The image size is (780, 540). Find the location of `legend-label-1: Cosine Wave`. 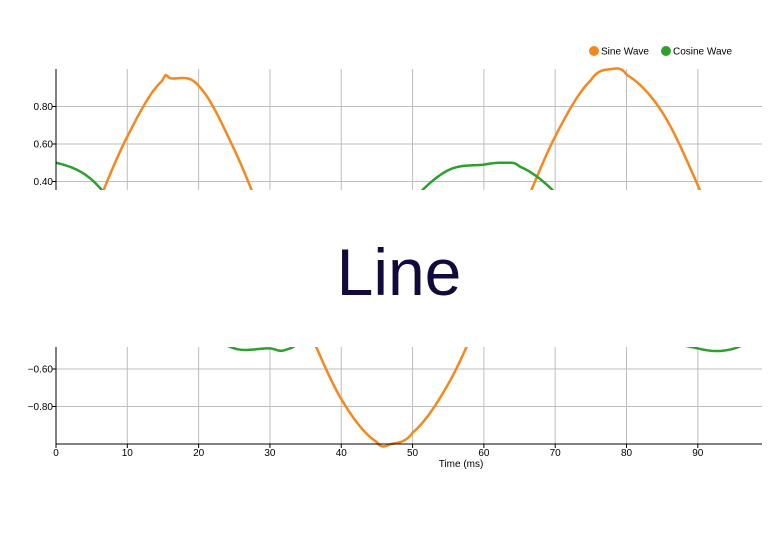

legend-label-1: Cosine Wave is located at coordinates (703, 52).